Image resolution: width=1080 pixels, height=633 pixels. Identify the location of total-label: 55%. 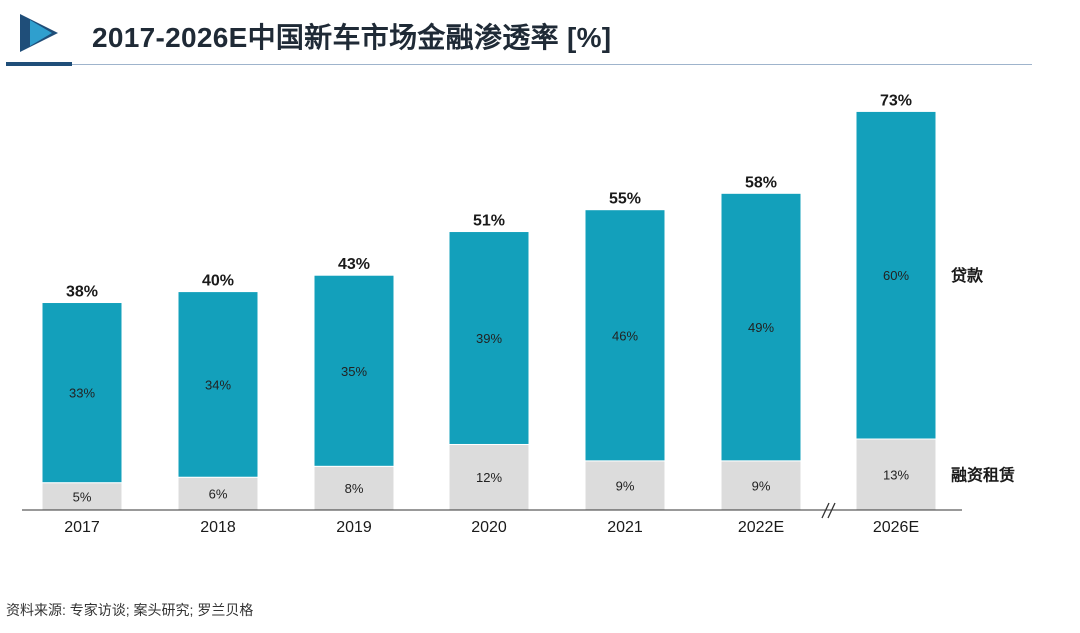
(625, 199).